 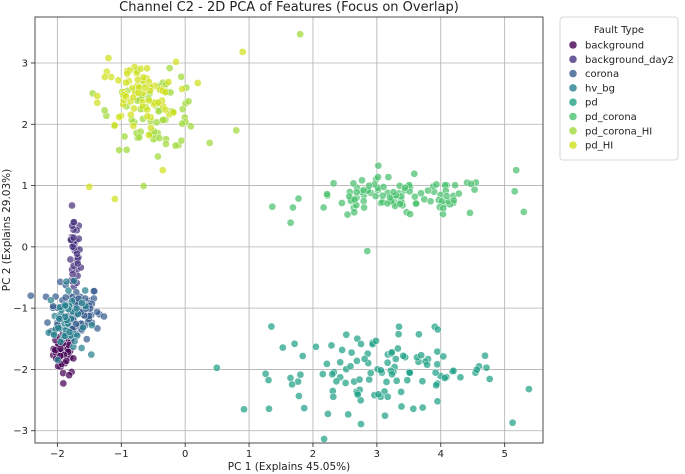 What do you see at coordinates (600, 88) in the screenshot?
I see `legend-label-hv-bg: hv_bg` at bounding box center [600, 88].